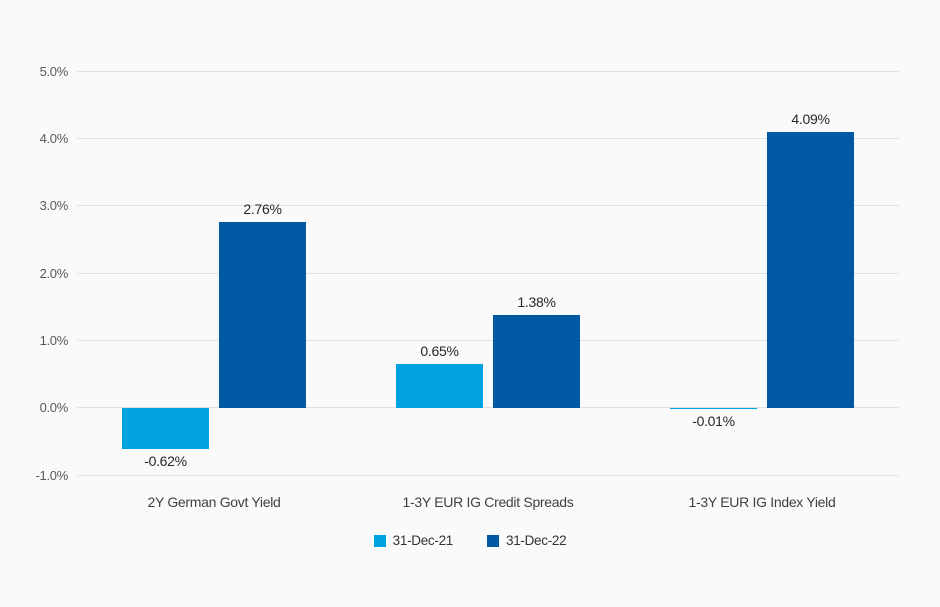  Describe the element at coordinates (54, 408) in the screenshot. I see `y-axis-tick-label: 0.0%` at that location.